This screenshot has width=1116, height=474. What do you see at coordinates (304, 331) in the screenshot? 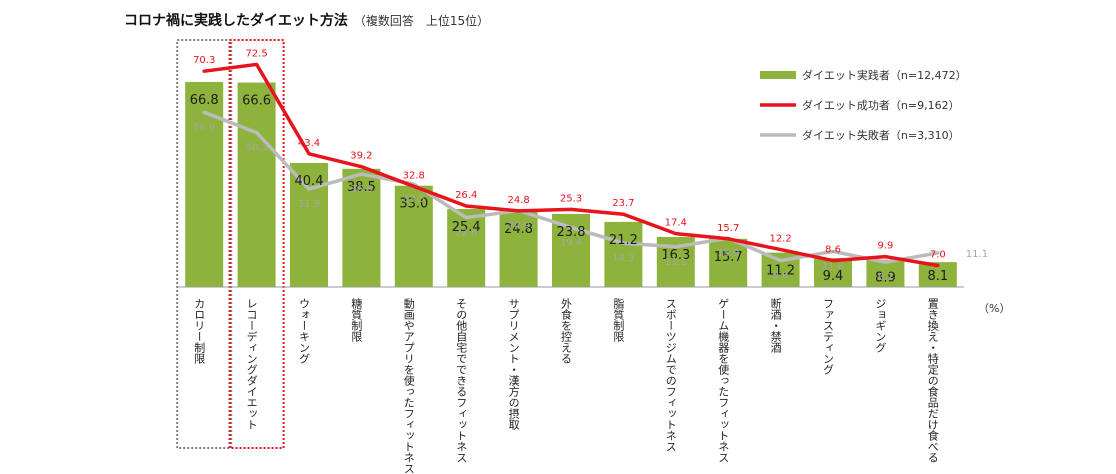
I see `category-label: ウォーキング` at bounding box center [304, 331].